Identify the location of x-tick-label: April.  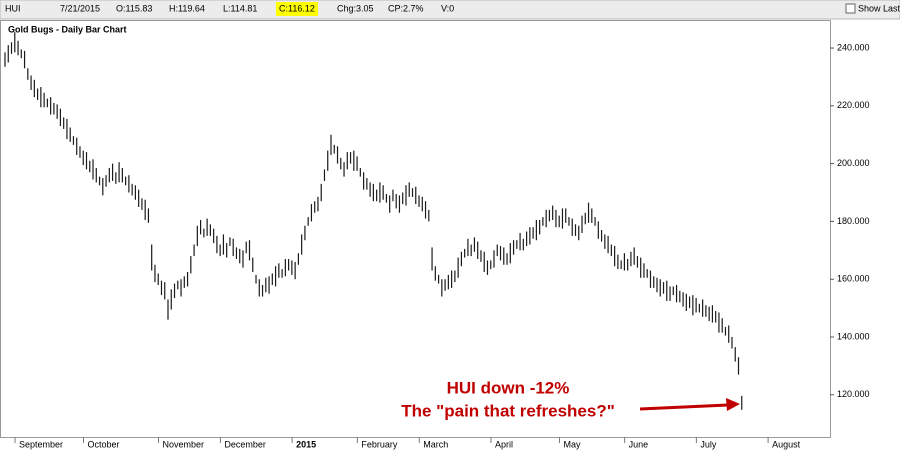
(504, 444).